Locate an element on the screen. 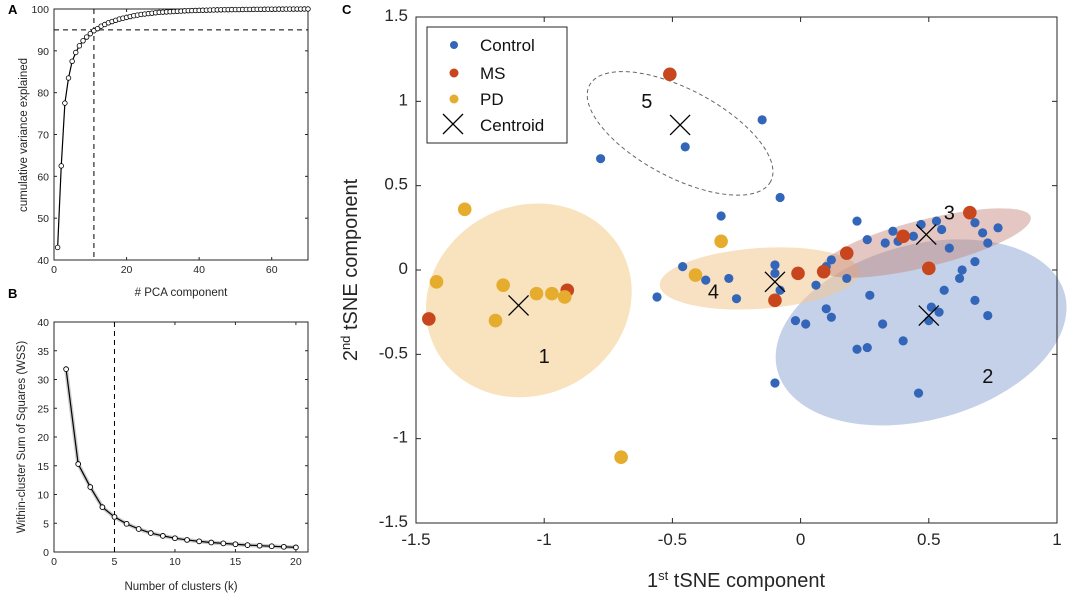 The image size is (1072, 596). panel-a-ytick-label: 80 is located at coordinates (43, 94).